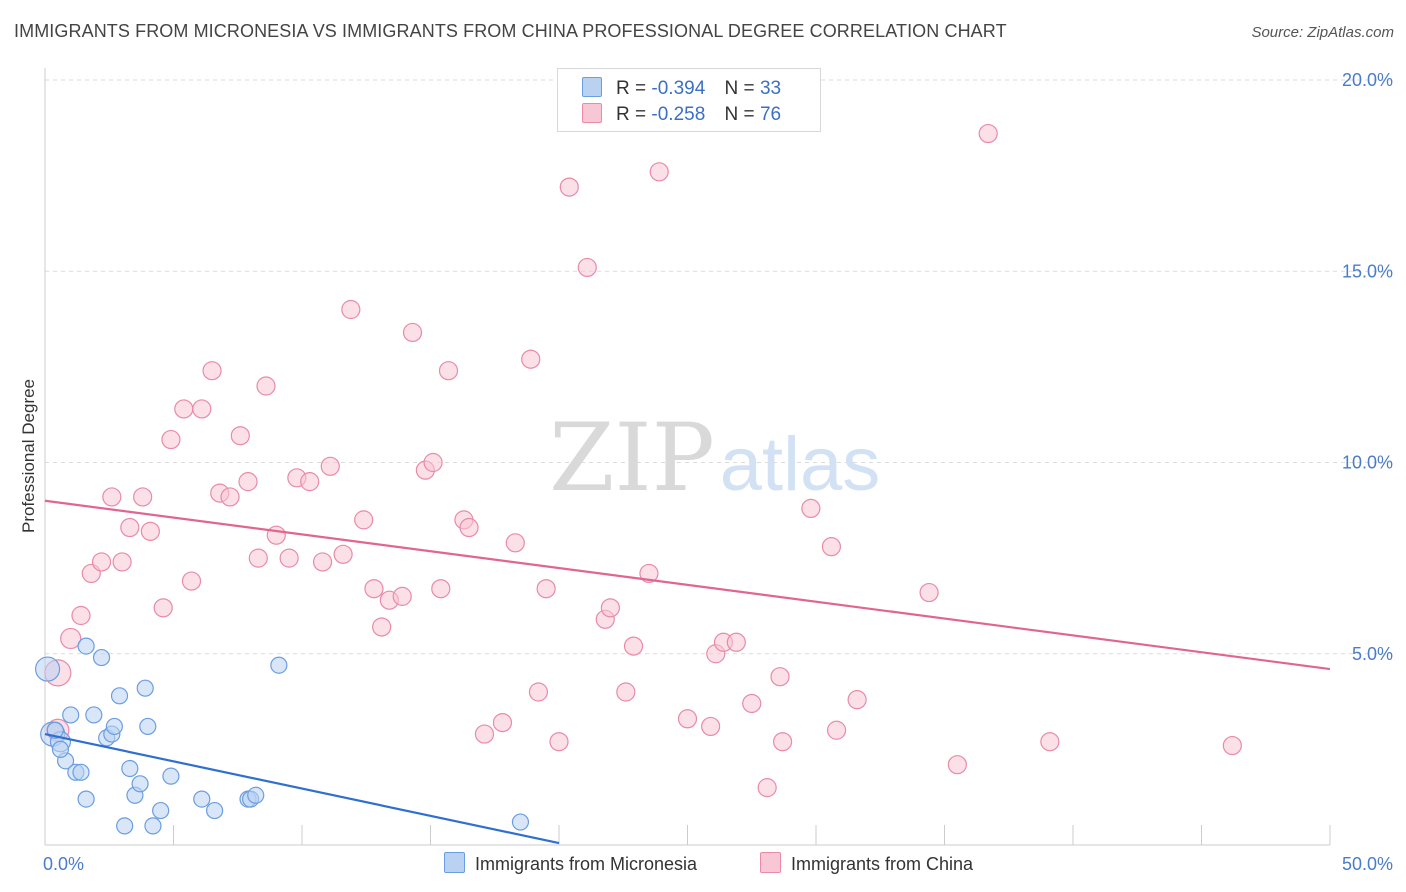  I want to click on micronesia-swatch-icon, so click(592, 87).